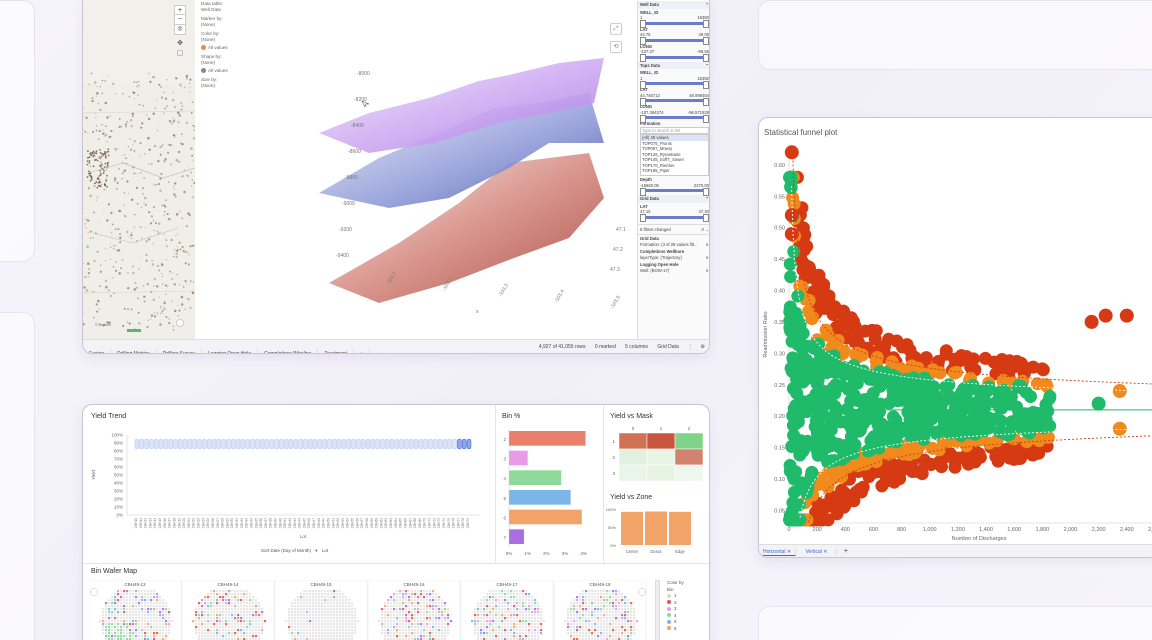 The width and height of the screenshot is (1152, 640). I want to click on bin-legend-item: 1, so click(675, 596).